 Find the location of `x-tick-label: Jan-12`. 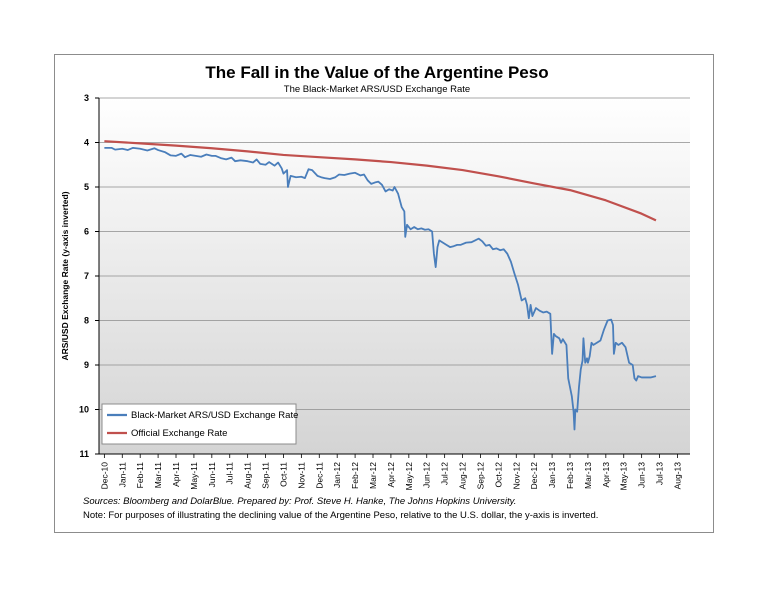

x-tick-label: Jan-12 is located at coordinates (337, 475).